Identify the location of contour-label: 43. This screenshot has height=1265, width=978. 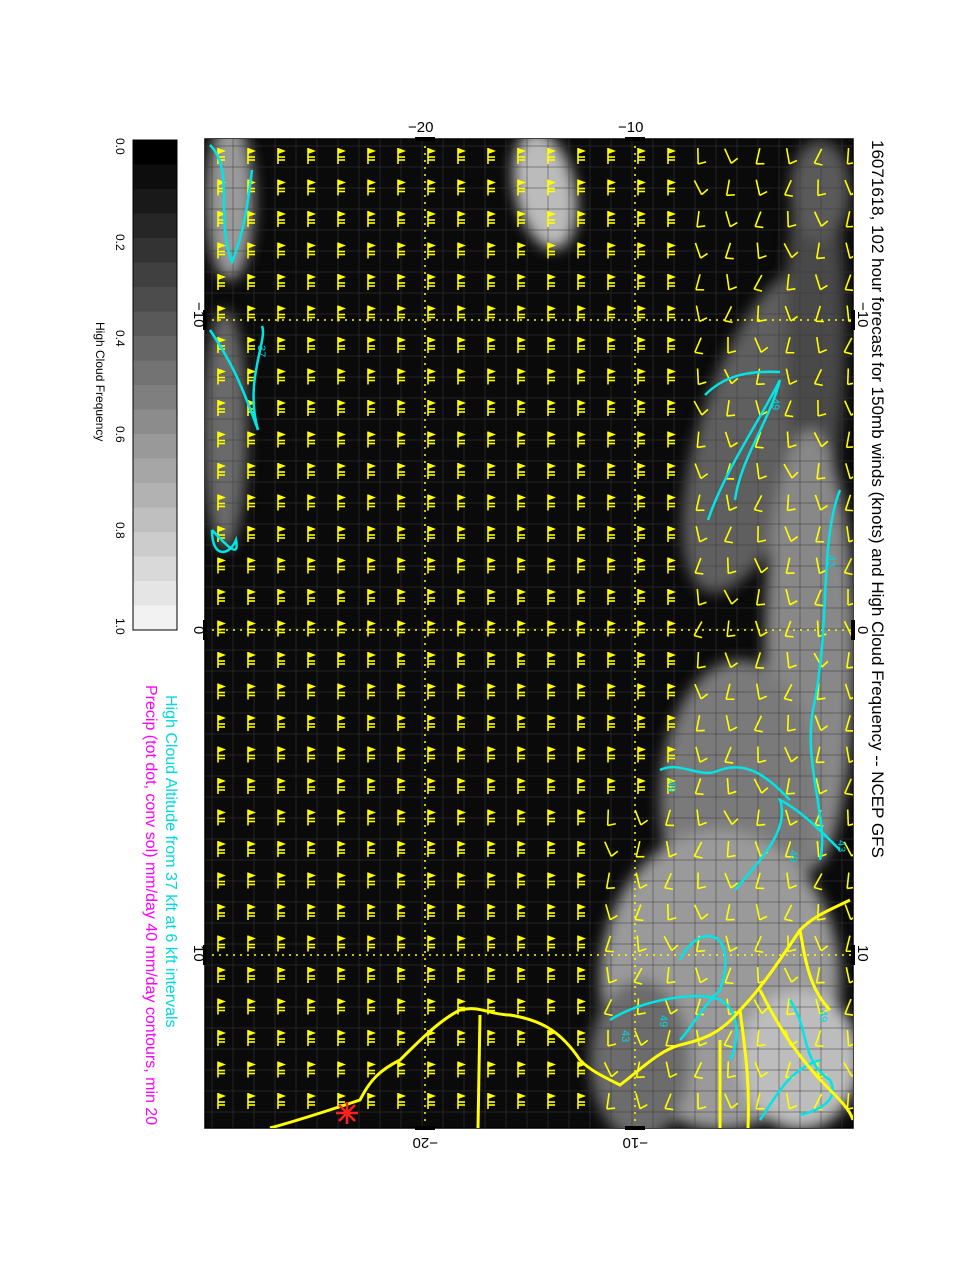
(841, 846).